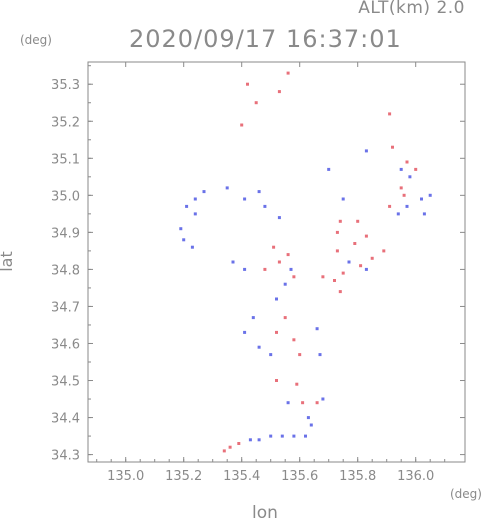  Describe the element at coordinates (65, 85) in the screenshot. I see `y-tick-label: 35.3` at that location.